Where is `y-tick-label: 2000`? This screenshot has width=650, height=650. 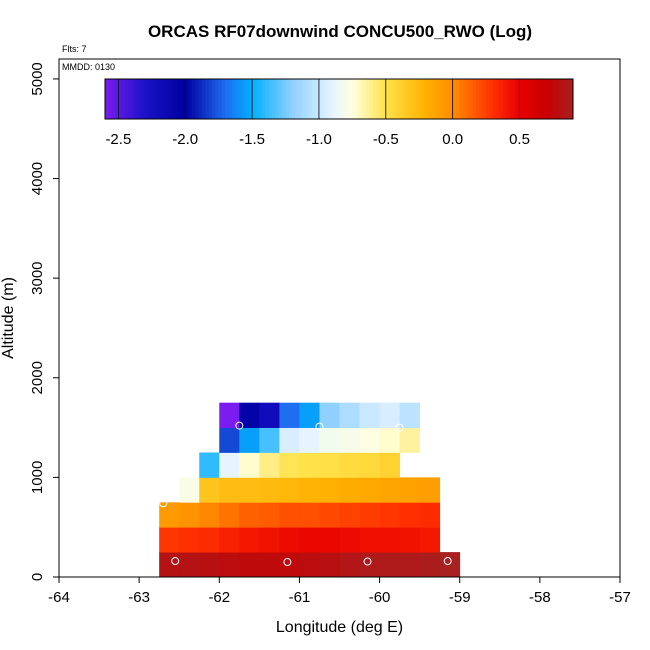
y-tick-label: 2000 is located at coordinates (37, 377).